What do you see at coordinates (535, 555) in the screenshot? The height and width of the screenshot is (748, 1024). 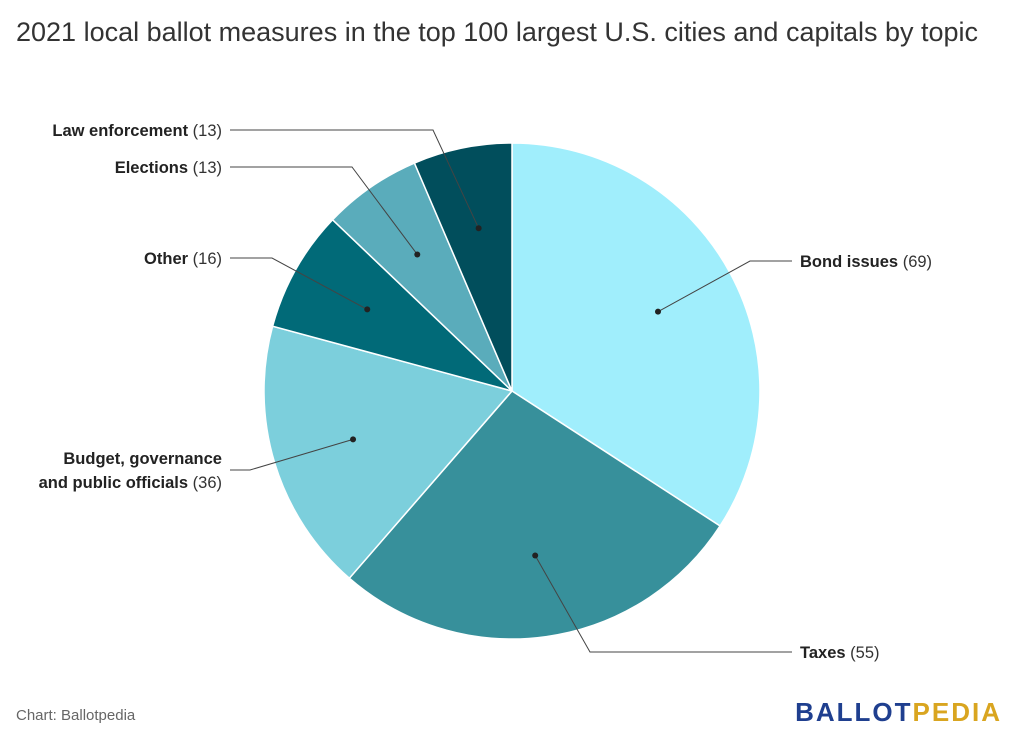 I see `leader-dot-taxes` at bounding box center [535, 555].